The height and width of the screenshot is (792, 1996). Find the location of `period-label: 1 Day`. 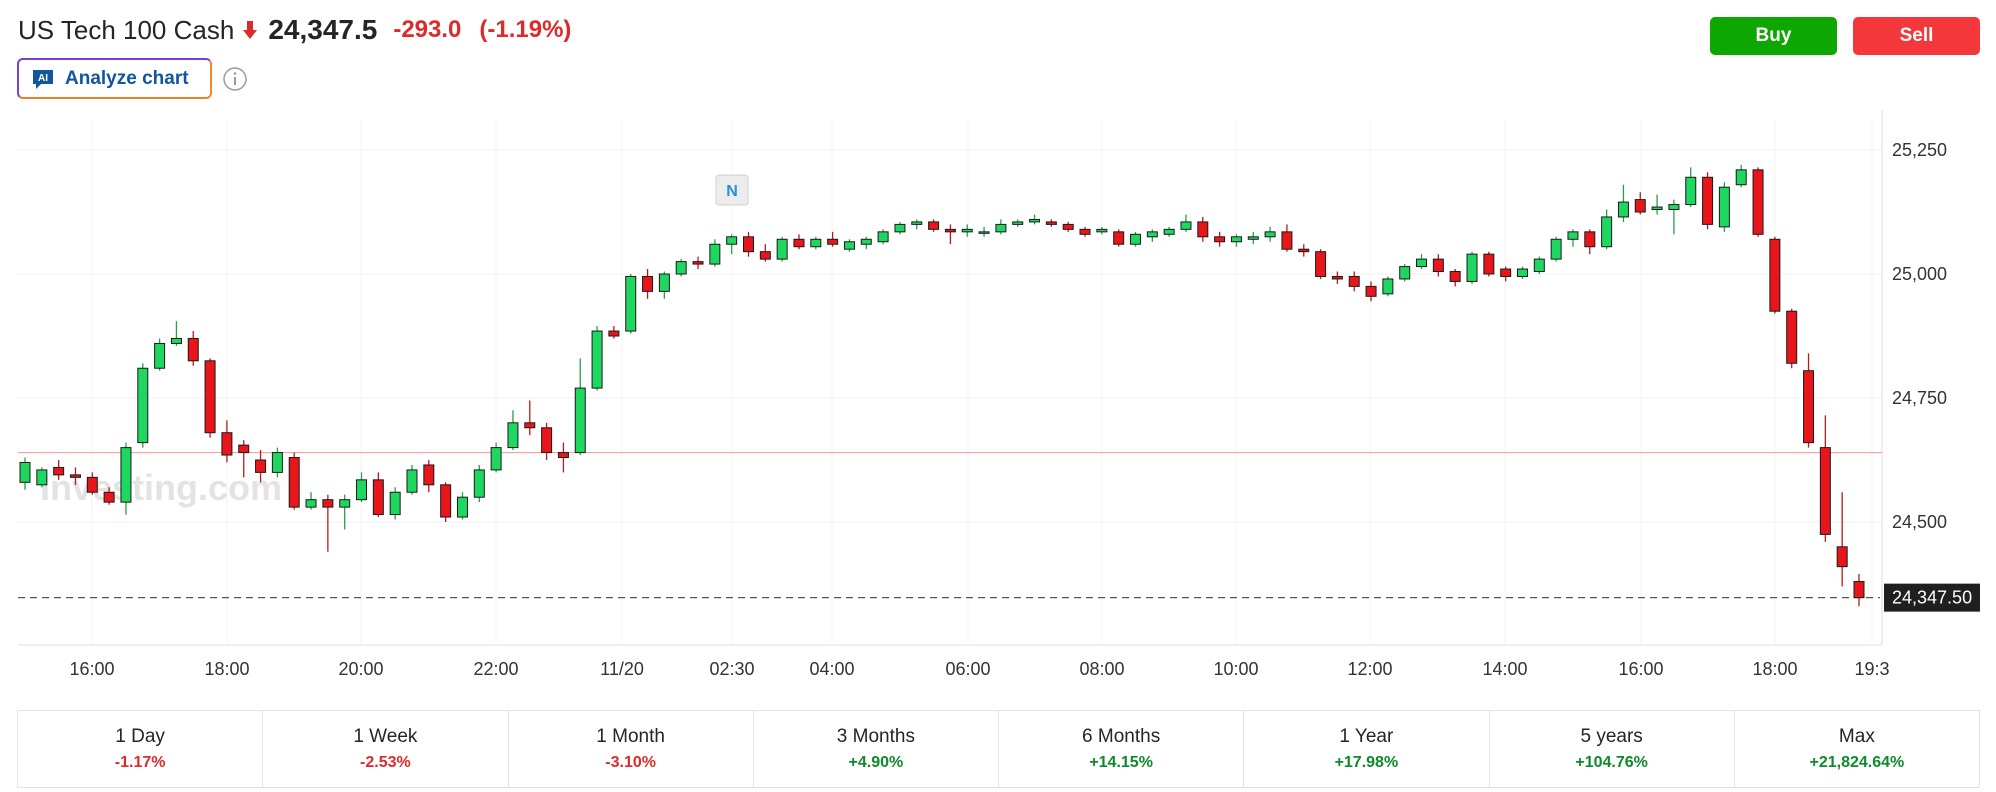

period-label: 1 Day is located at coordinates (140, 736).